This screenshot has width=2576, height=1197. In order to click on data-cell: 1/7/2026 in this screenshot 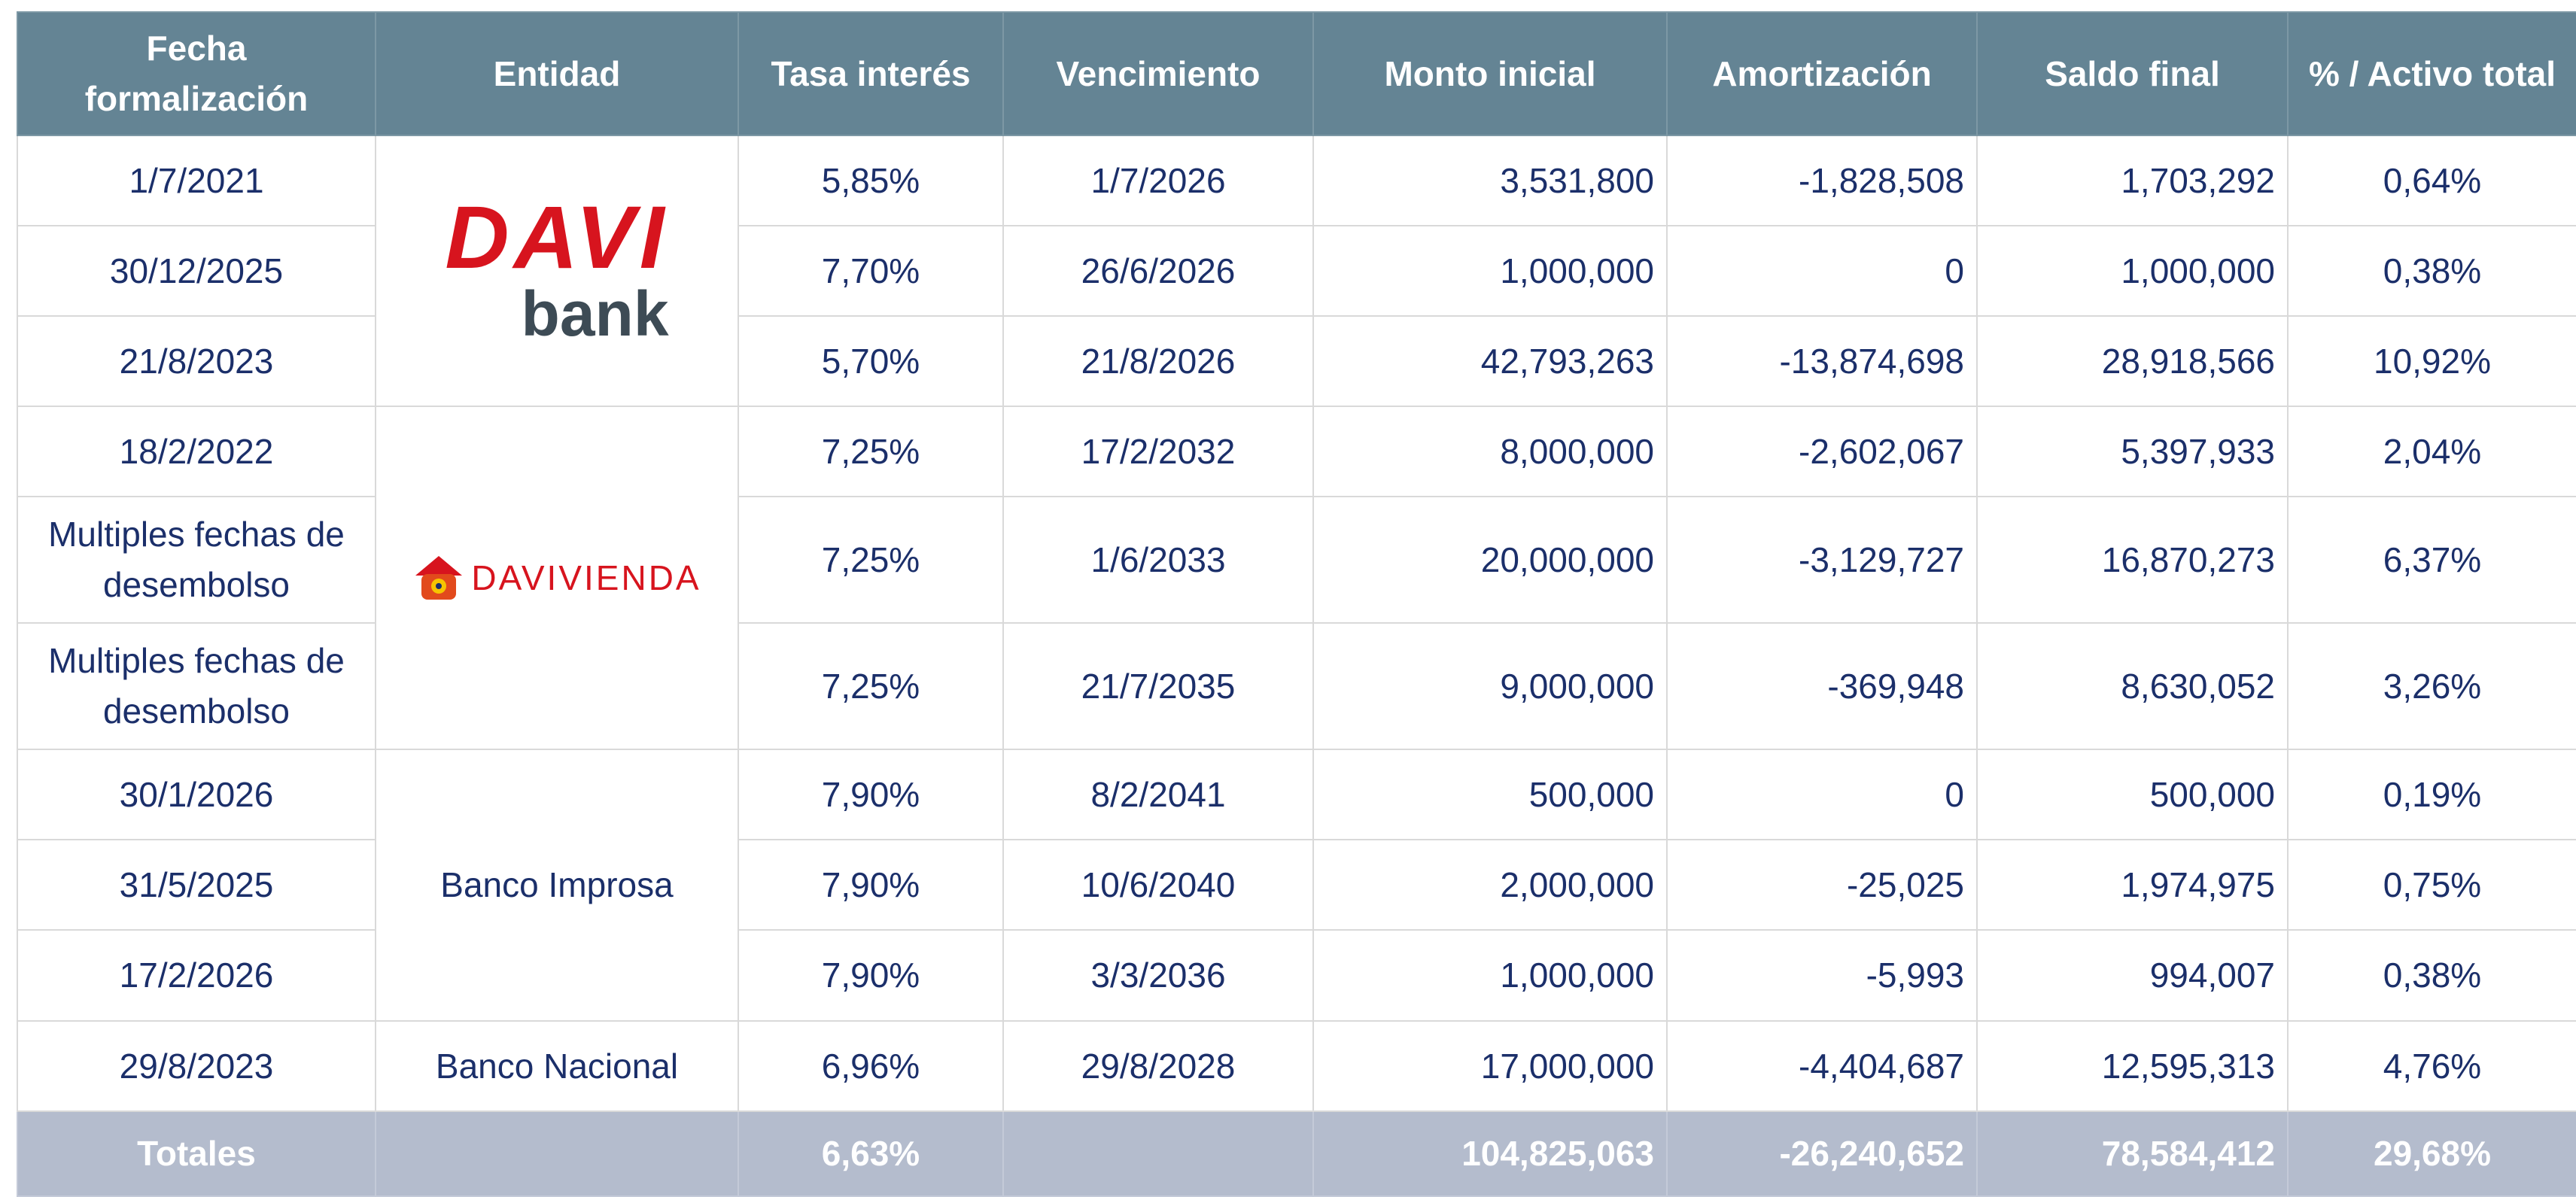, I will do `click(1158, 180)`.